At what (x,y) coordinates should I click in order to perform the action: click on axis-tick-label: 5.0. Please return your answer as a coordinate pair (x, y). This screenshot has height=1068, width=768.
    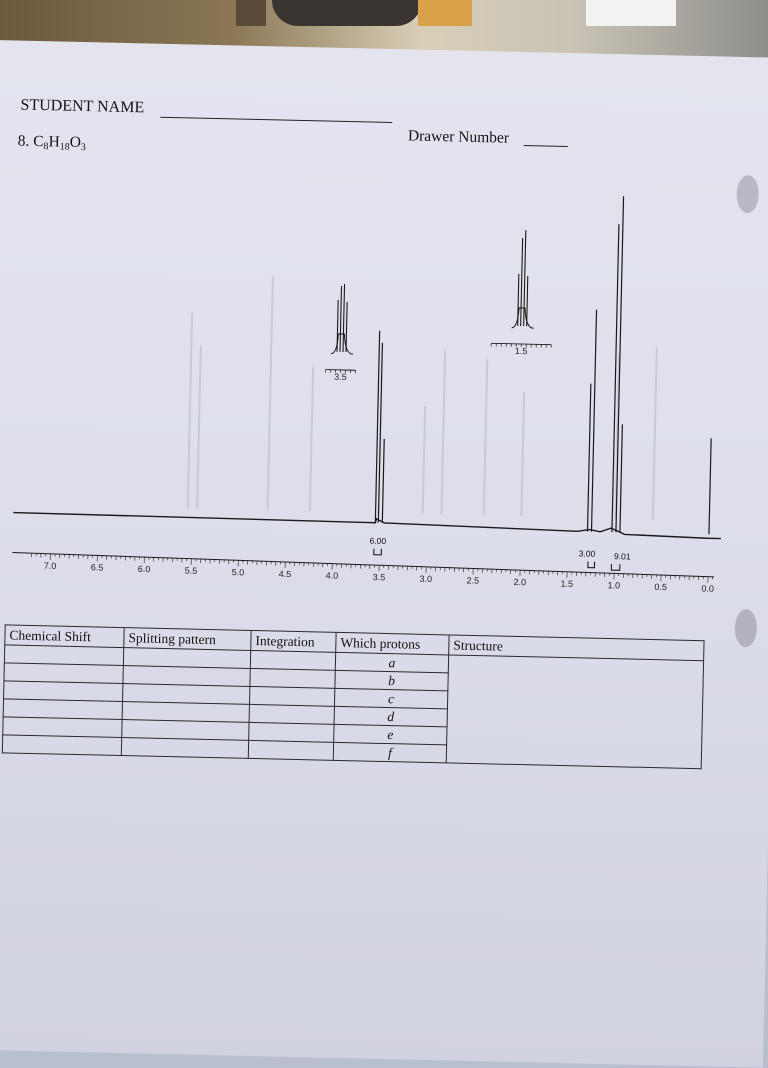
    Looking at the image, I should click on (238, 572).